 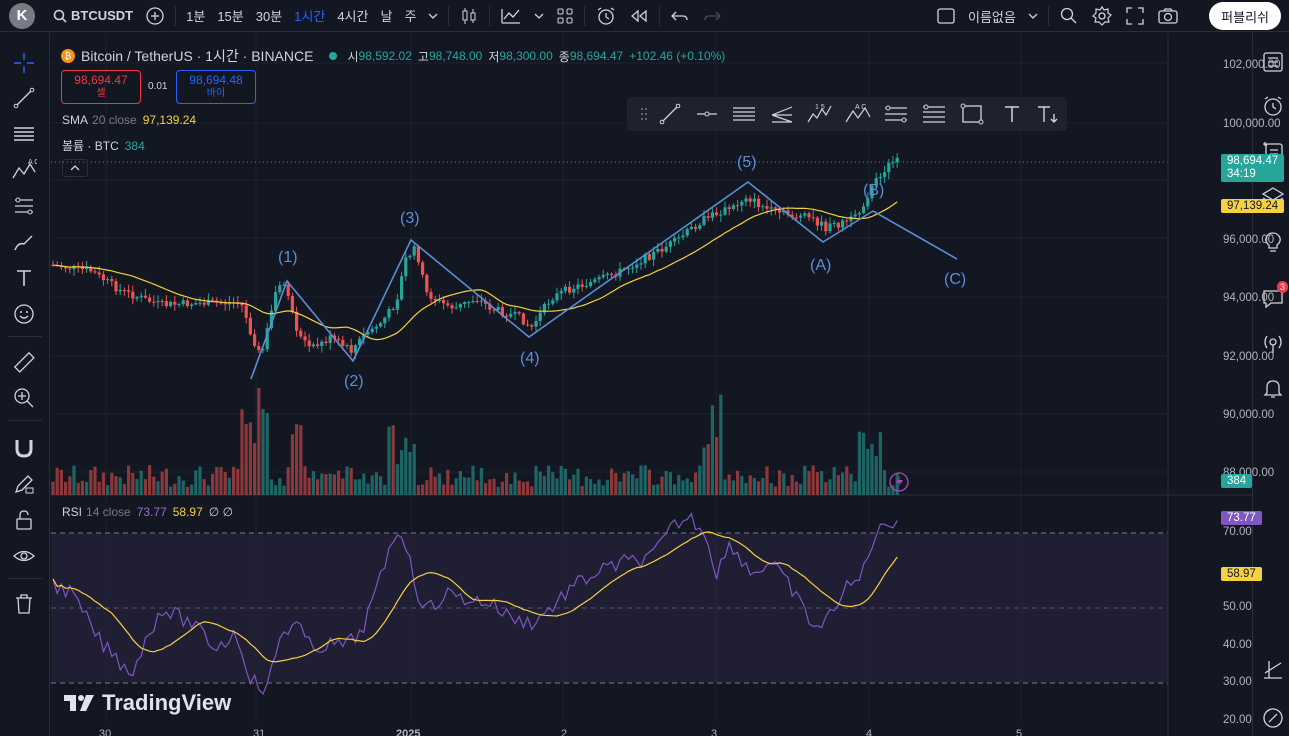 I want to click on zoom-tool, so click(x=24, y=398).